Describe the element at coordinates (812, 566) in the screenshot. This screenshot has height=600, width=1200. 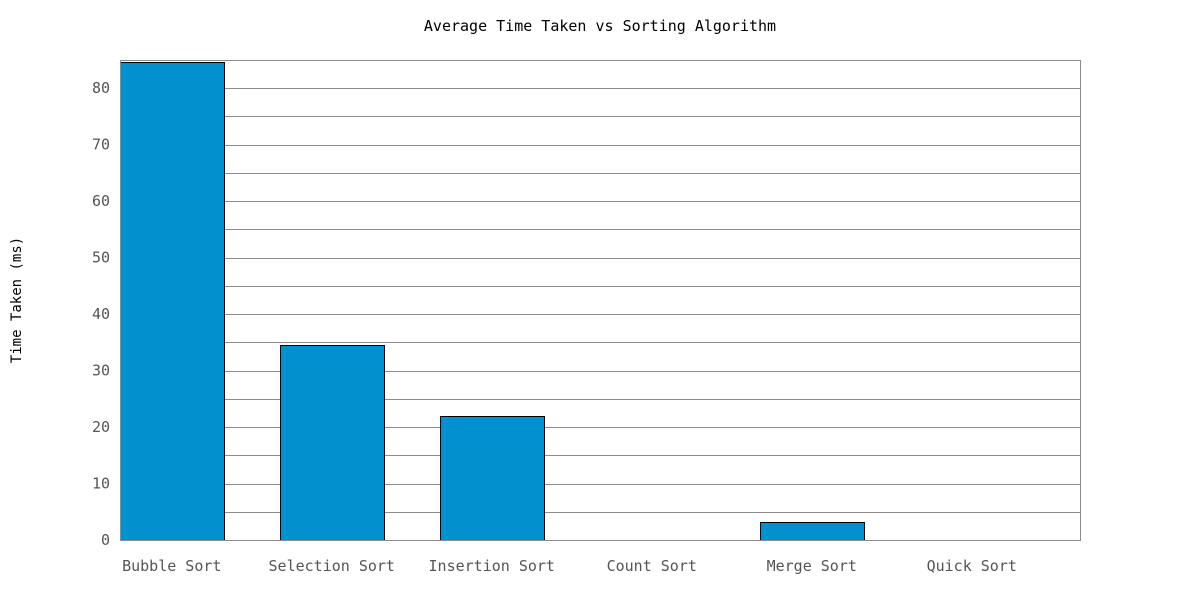
I see `x-tick-label: Merge Sort` at that location.